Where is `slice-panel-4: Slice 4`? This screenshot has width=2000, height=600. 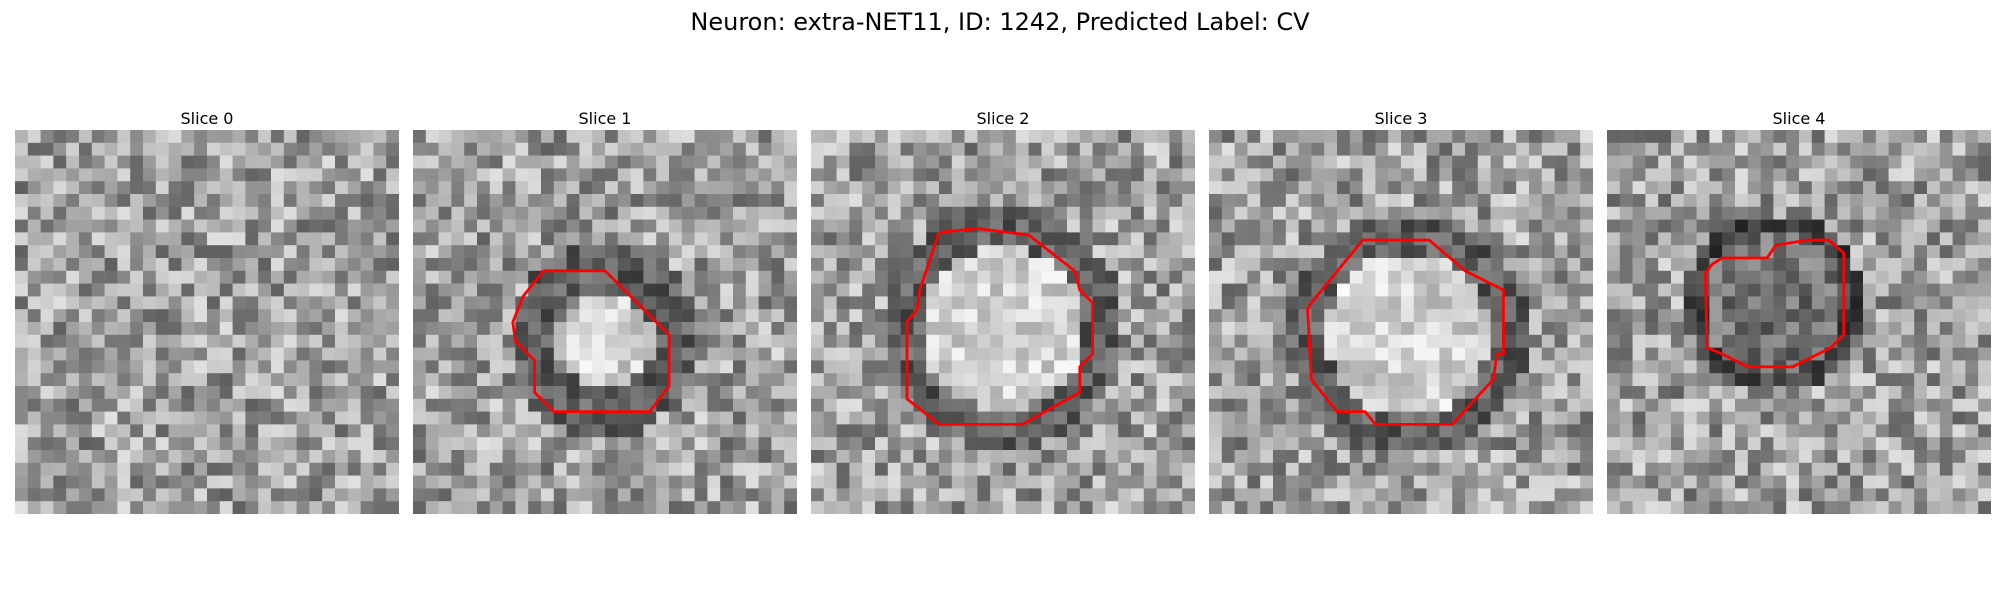
slice-panel-4: Slice 4 is located at coordinates (1799, 311).